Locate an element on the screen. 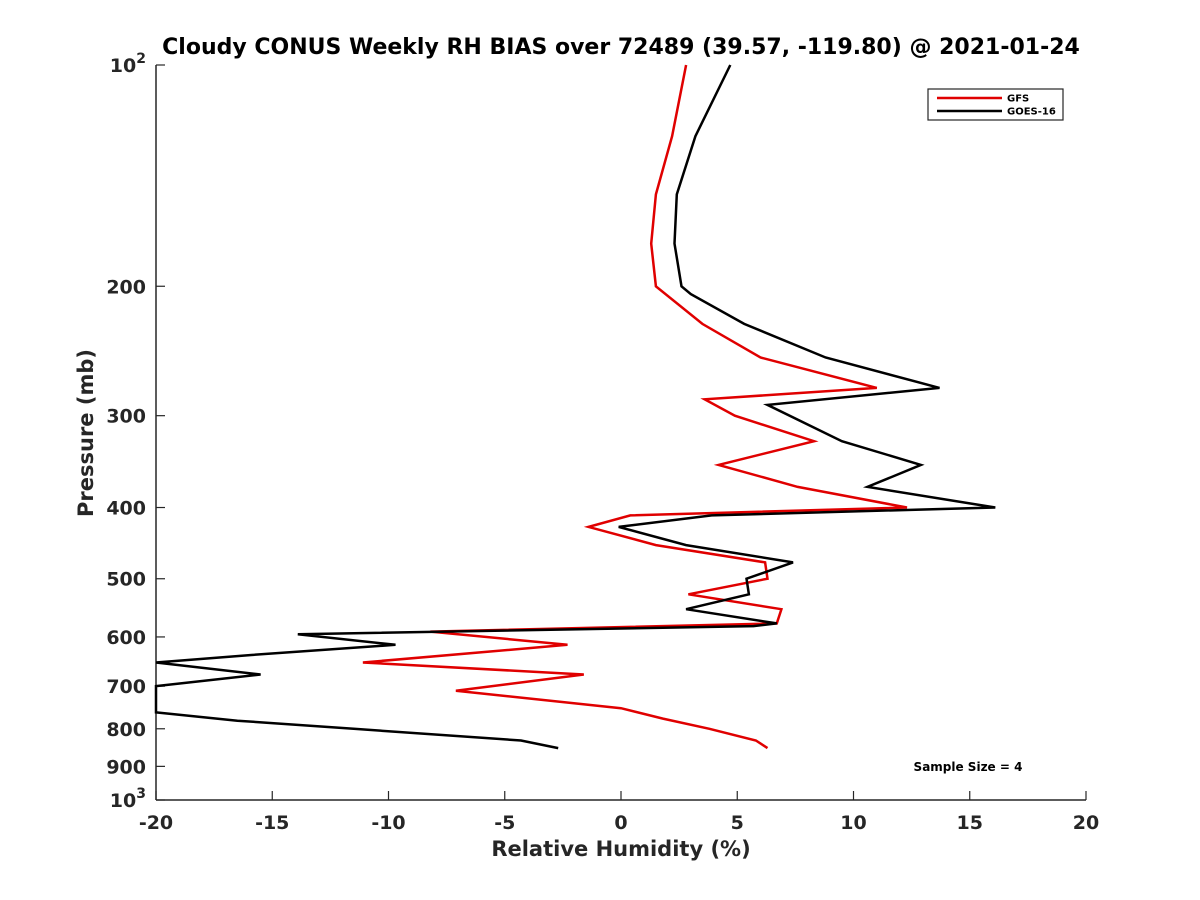 The height and width of the screenshot is (900, 1200). legend: GFS GOES-16 is located at coordinates (995, 104).